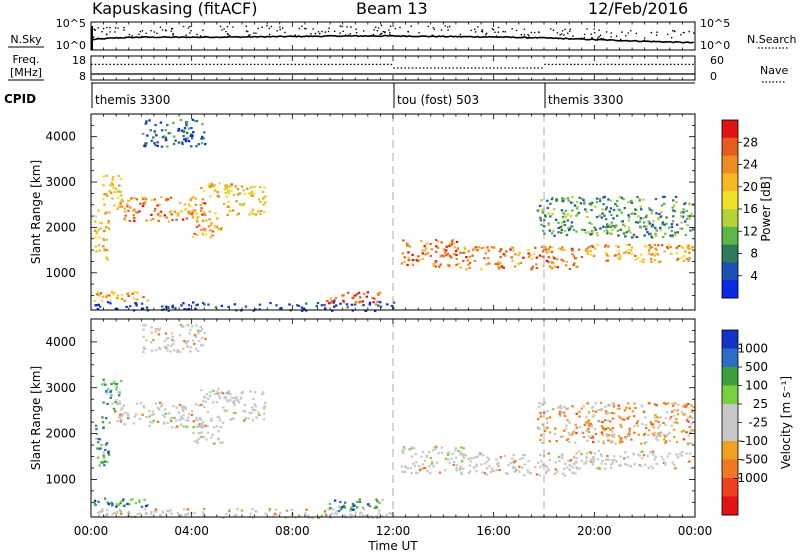 The height and width of the screenshot is (554, 800). Describe the element at coordinates (71, 45) in the screenshot. I see `noise-left-tick: 10^0` at that location.